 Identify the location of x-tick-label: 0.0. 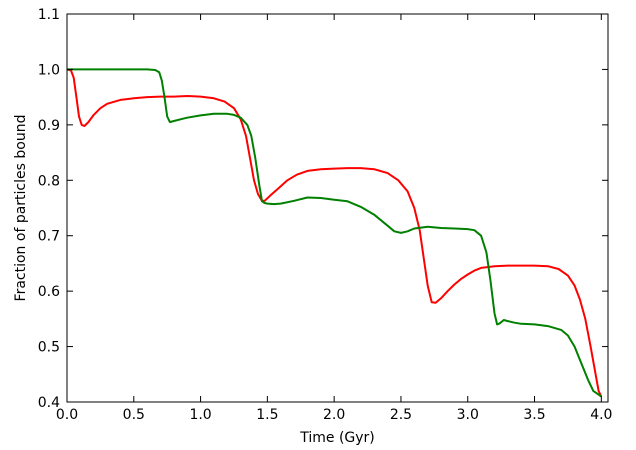
(67, 415).